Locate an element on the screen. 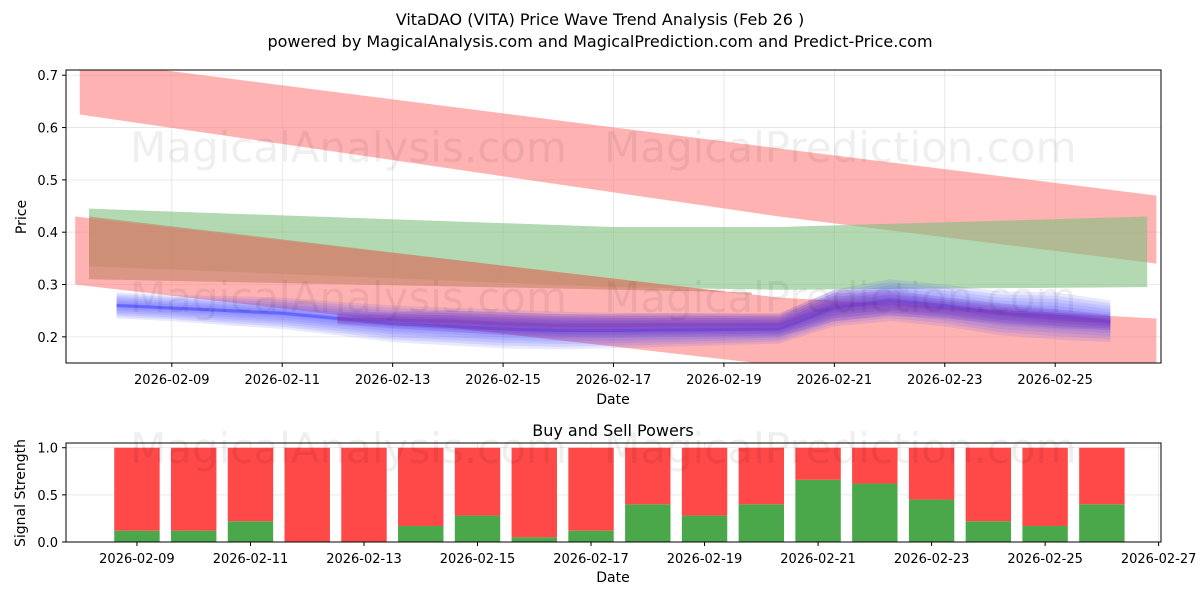 The height and width of the screenshot is (600, 1200). price-x-tick-label: 2026-02-21 is located at coordinates (835, 380).